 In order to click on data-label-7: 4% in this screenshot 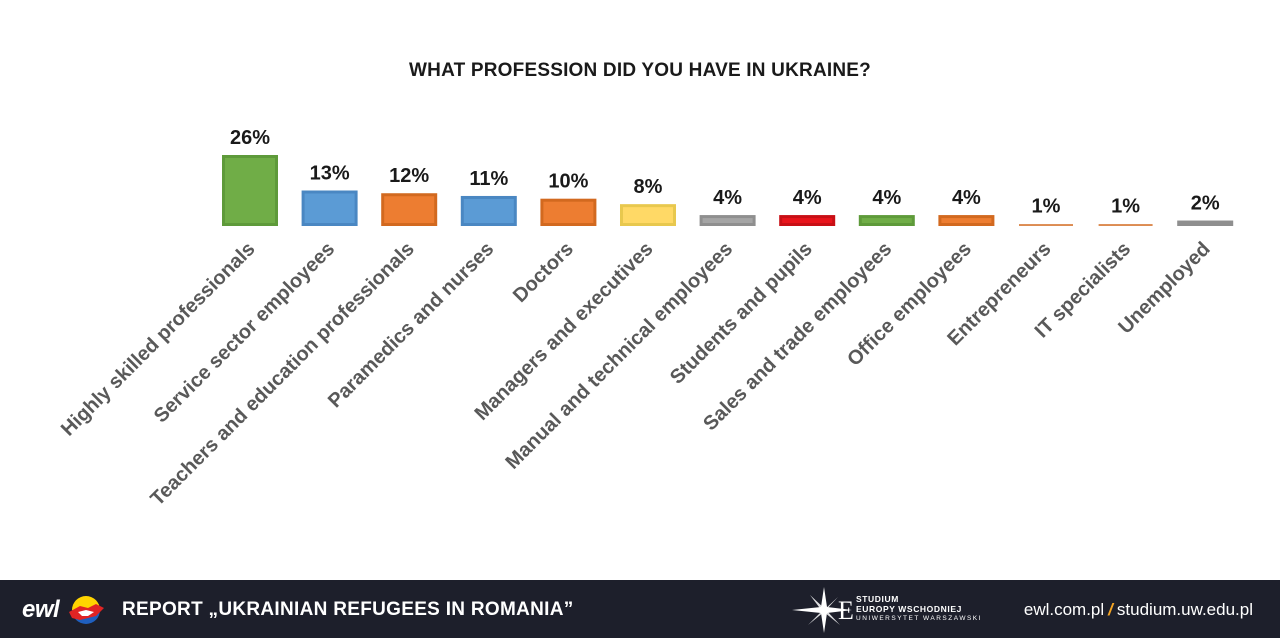, I will do `click(727, 198)`.